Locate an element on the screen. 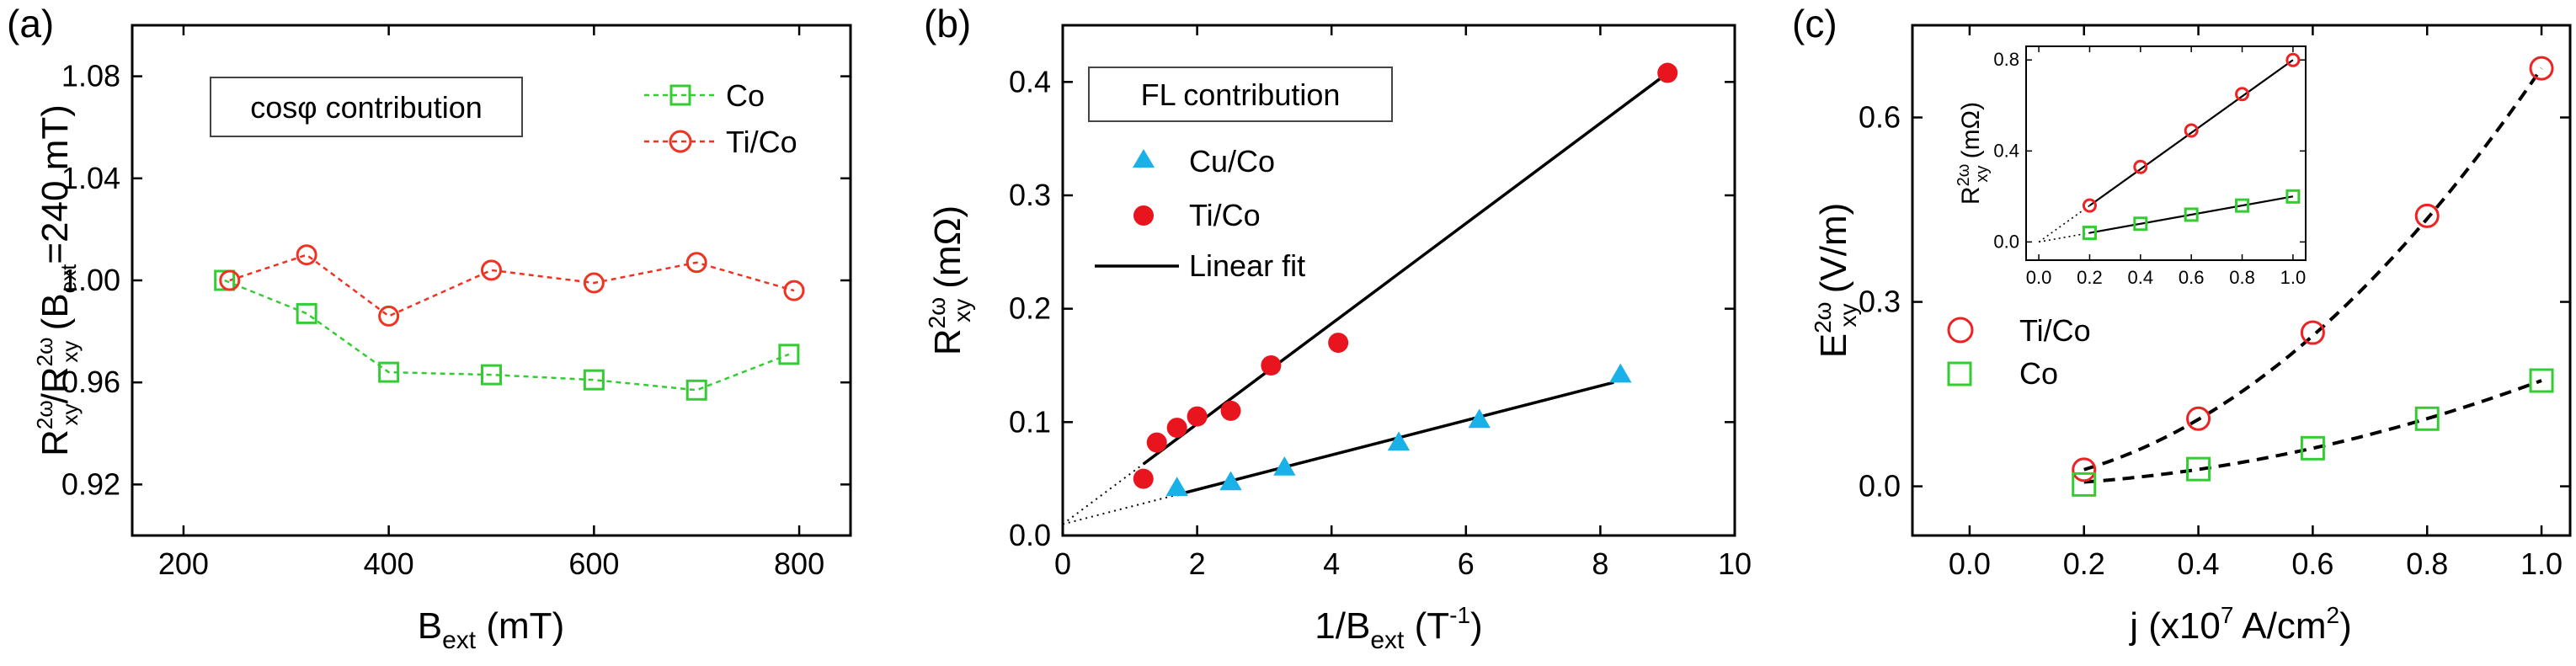 The height and width of the screenshot is (666, 2576). series-line-co is located at coordinates (507, 335).